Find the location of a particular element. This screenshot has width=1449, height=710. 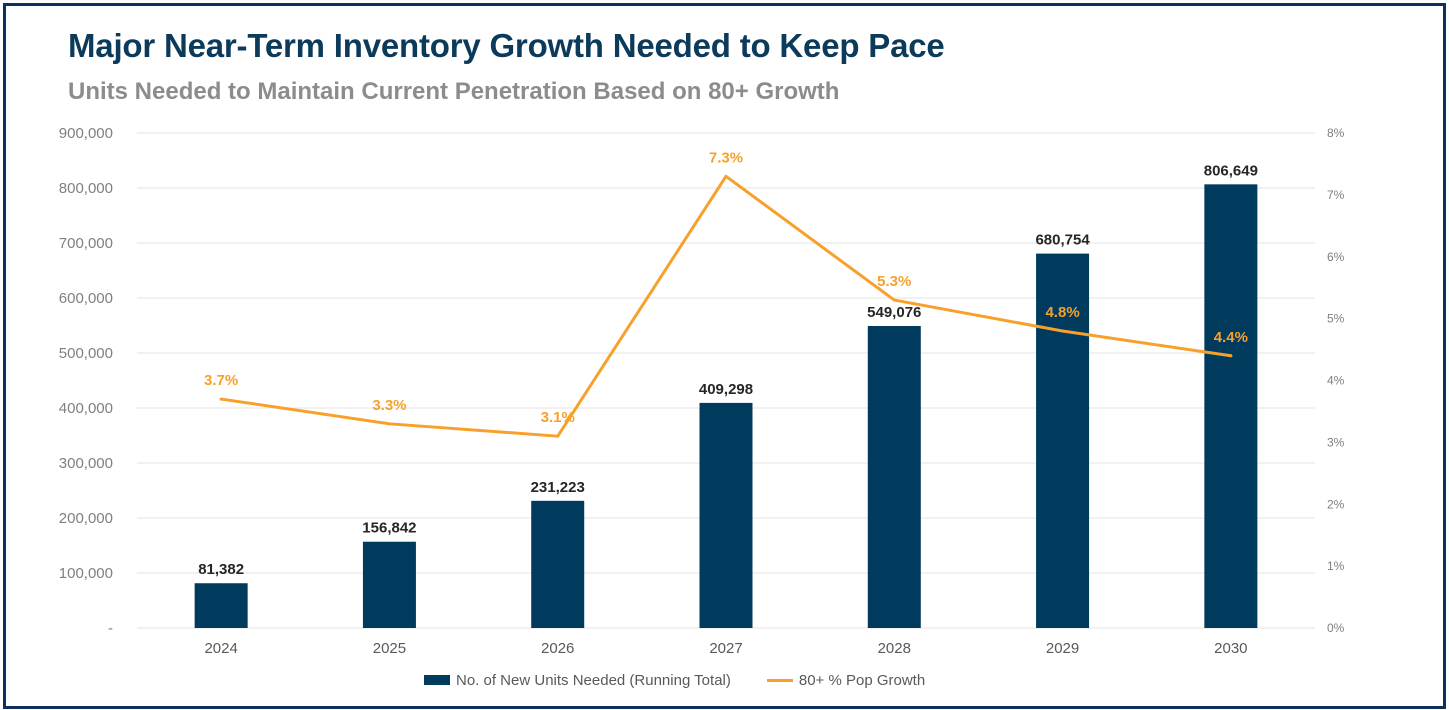

legend-item-pop-growth: 80+ % Pop Growth is located at coordinates (846, 680).